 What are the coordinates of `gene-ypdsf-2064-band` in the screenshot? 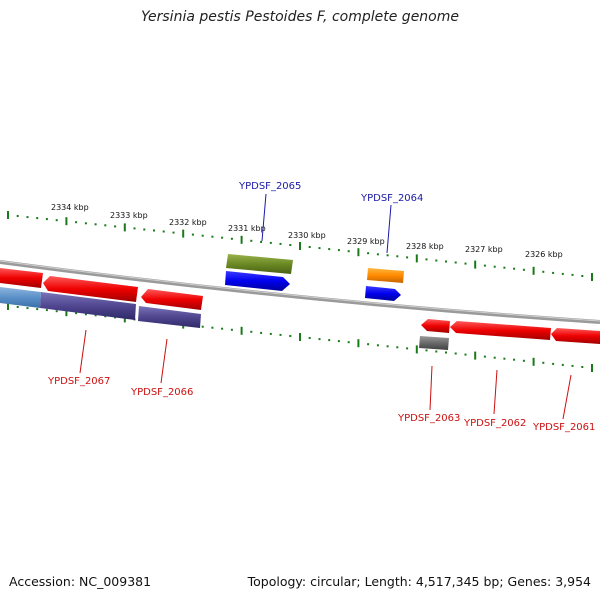 It's located at (385, 275).